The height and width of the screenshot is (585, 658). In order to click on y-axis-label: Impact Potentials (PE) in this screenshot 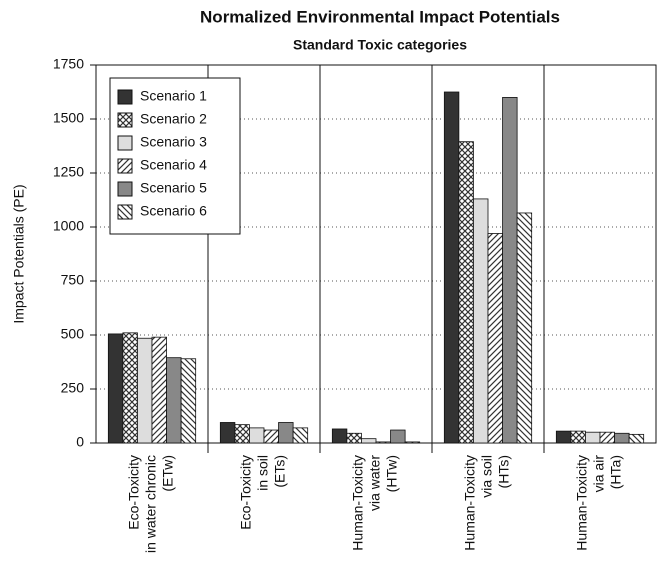, I will do `click(19, 253)`.